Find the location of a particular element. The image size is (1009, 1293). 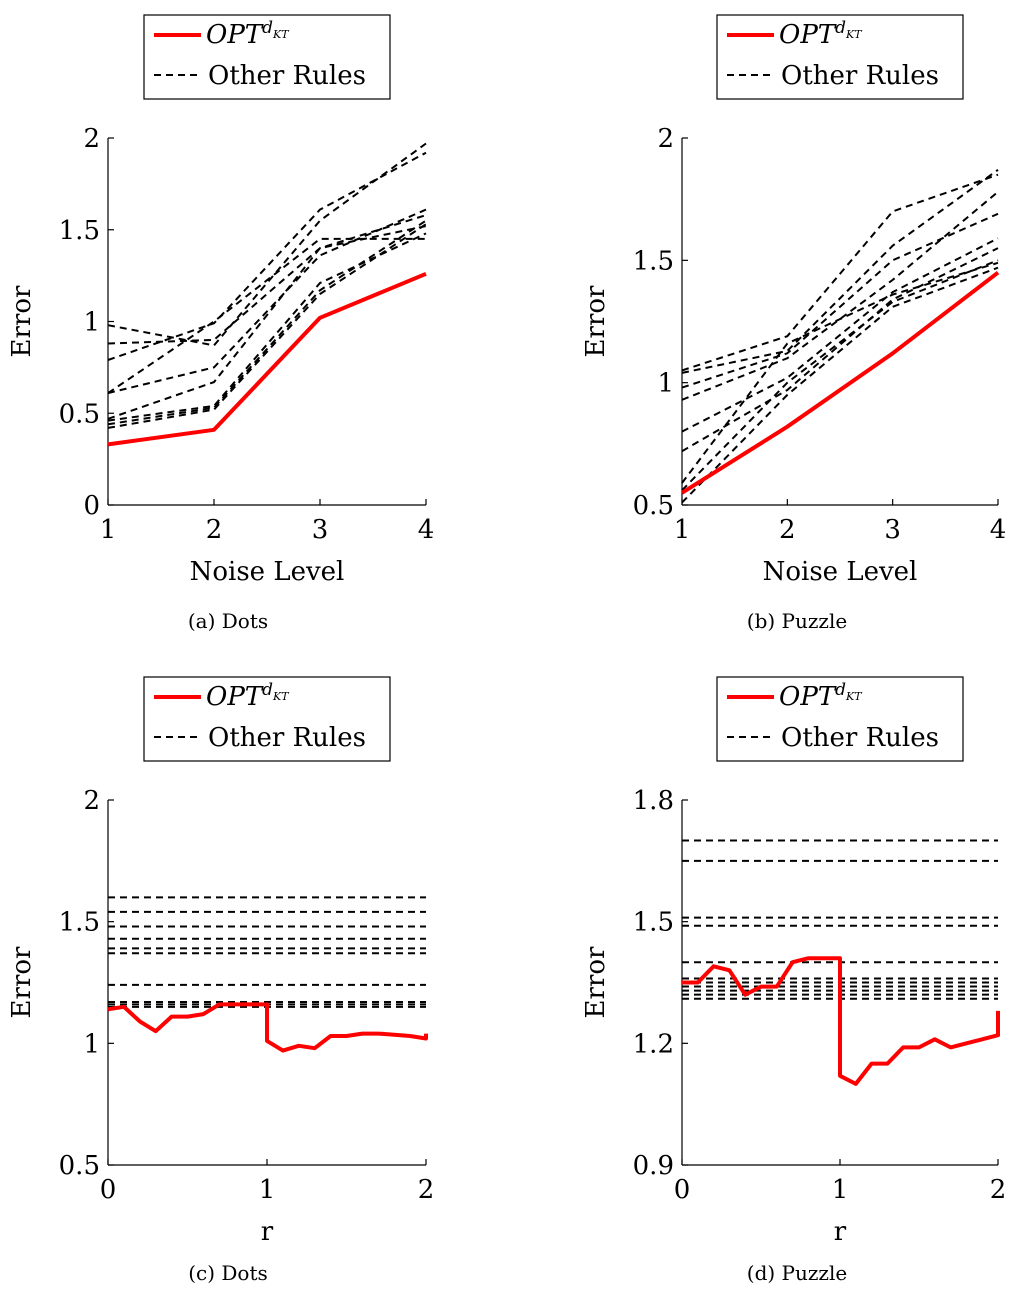

subfigure-caption: (c) Dots is located at coordinates (228, 1273).